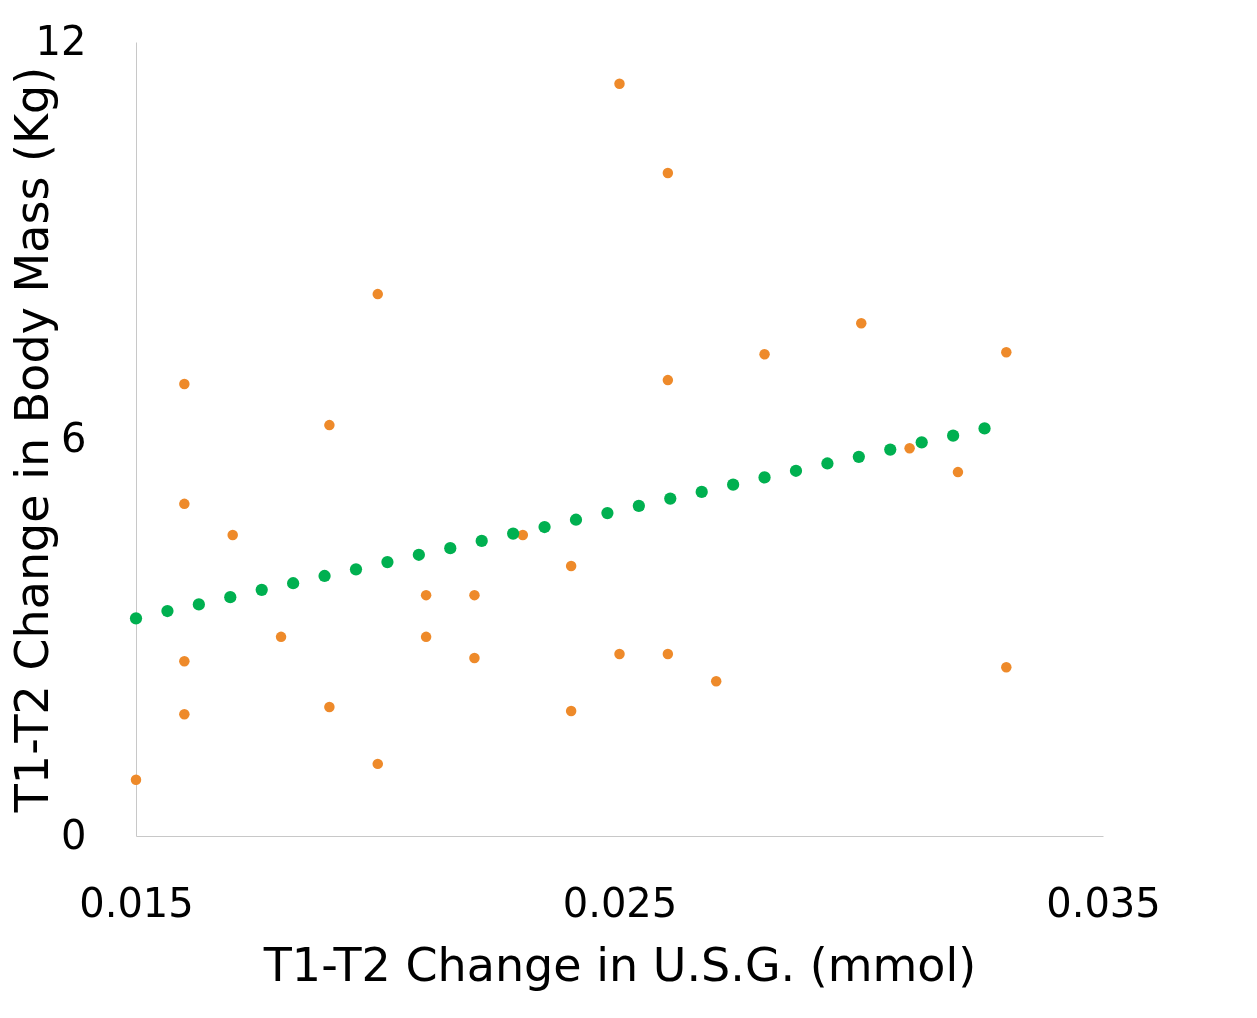  I want to click on y-tick-label: 0, so click(74, 834).